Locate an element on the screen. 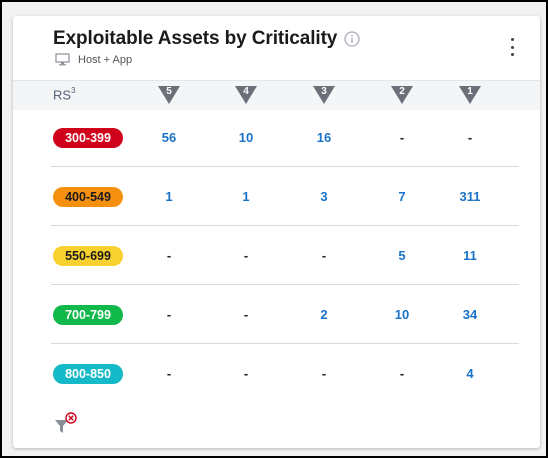 The width and height of the screenshot is (548, 458). risk-score-range-badge: 800-850 is located at coordinates (88, 374).